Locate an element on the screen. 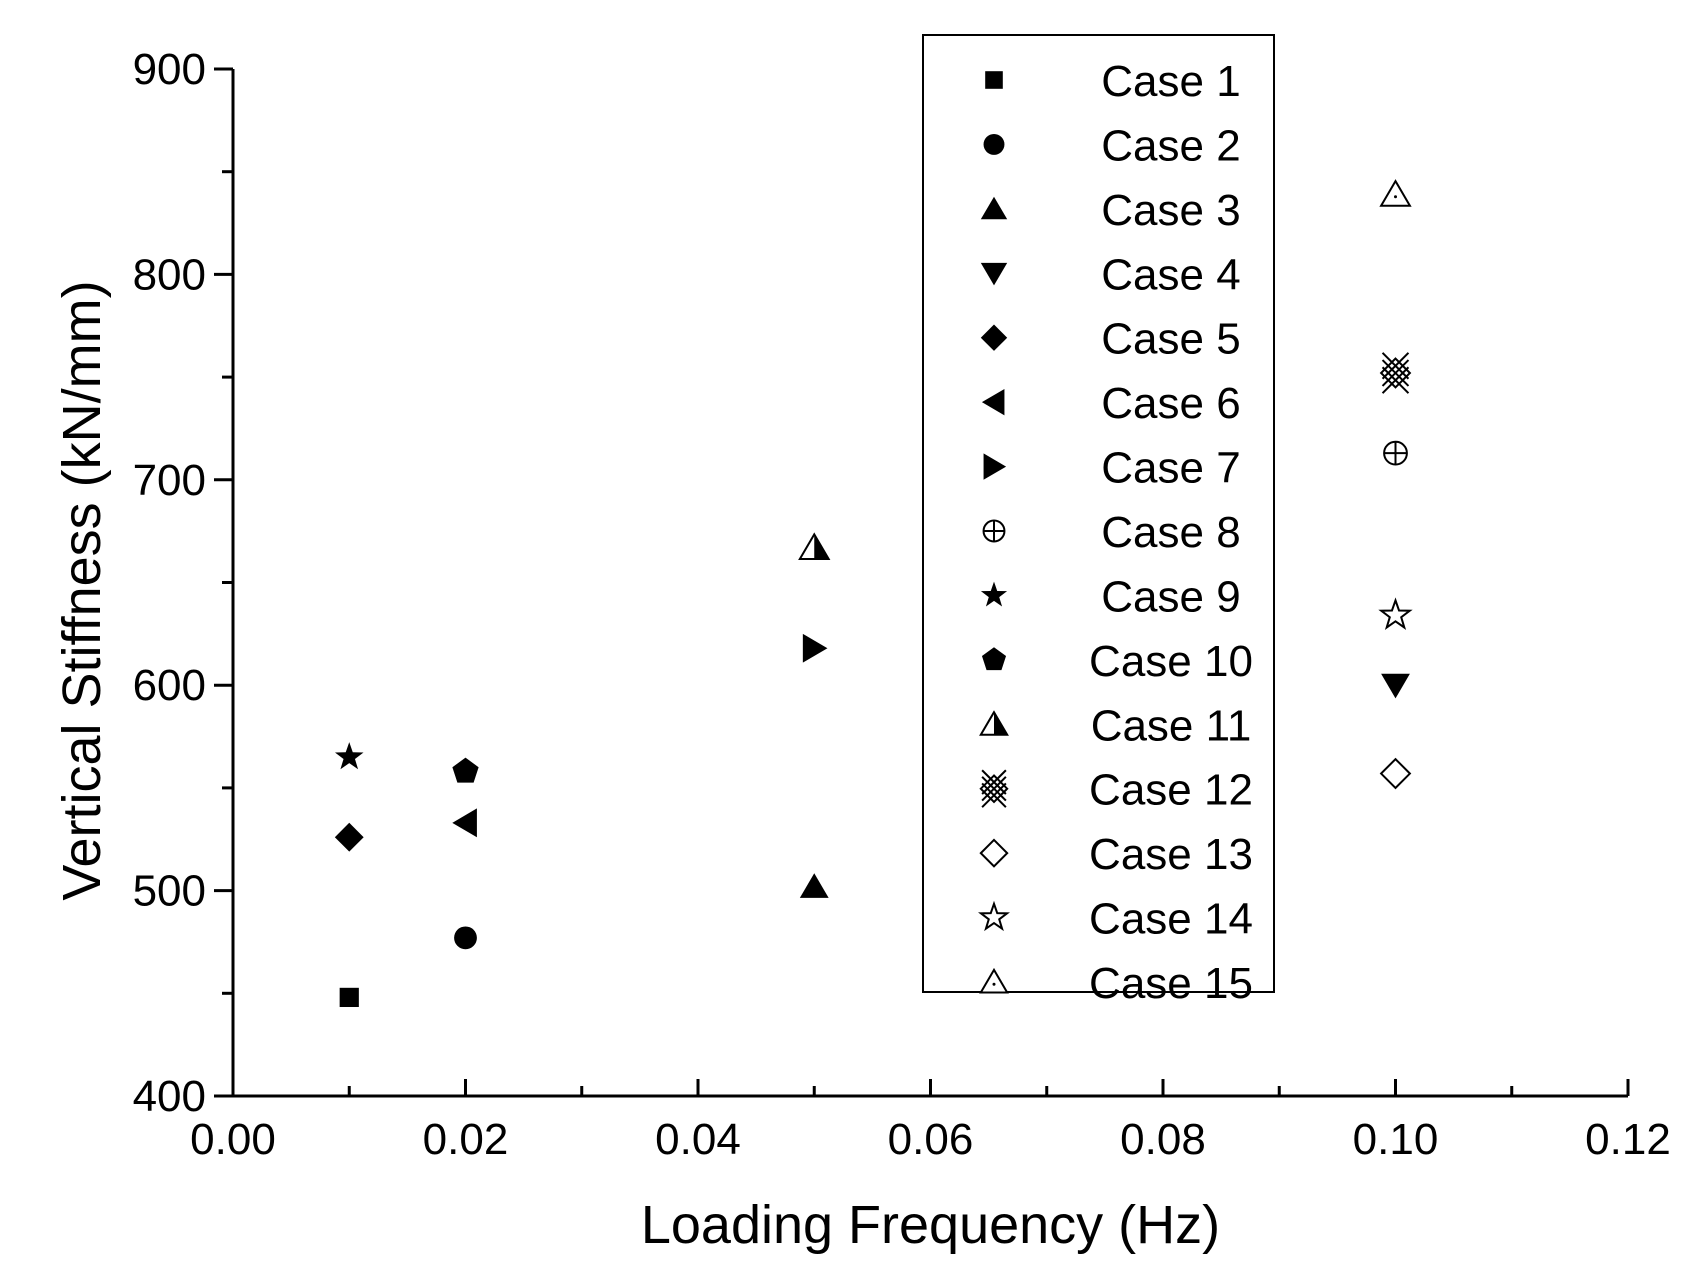  y-tick-label: 400 is located at coordinates (169, 1096).